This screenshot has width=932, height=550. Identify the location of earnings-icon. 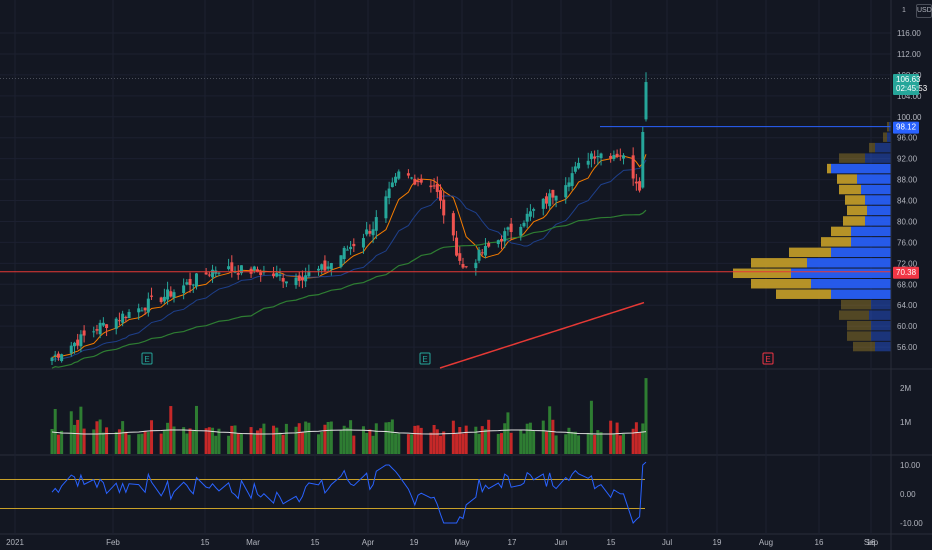
(147, 358).